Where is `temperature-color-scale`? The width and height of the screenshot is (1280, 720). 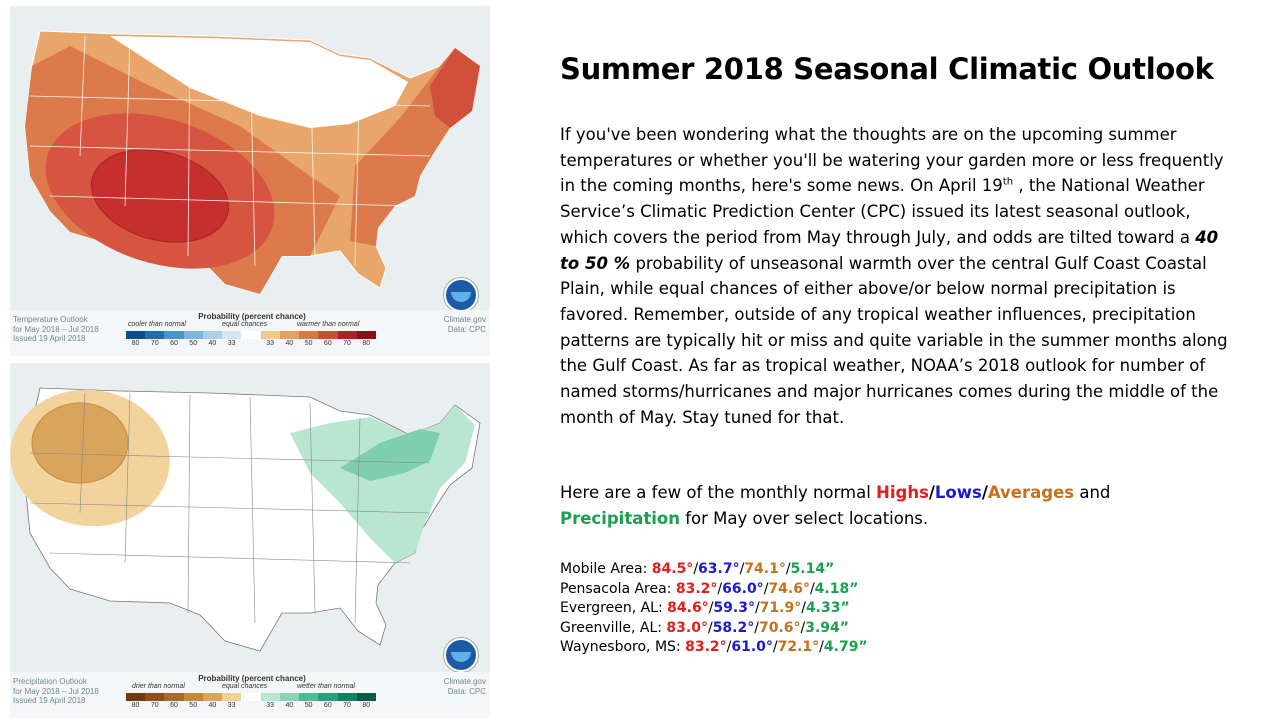
temperature-color-scale is located at coordinates (251, 335).